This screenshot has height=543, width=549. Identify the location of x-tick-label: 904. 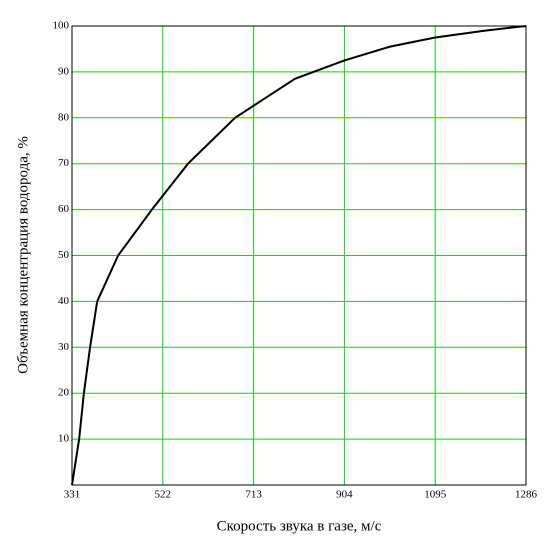
(344, 495).